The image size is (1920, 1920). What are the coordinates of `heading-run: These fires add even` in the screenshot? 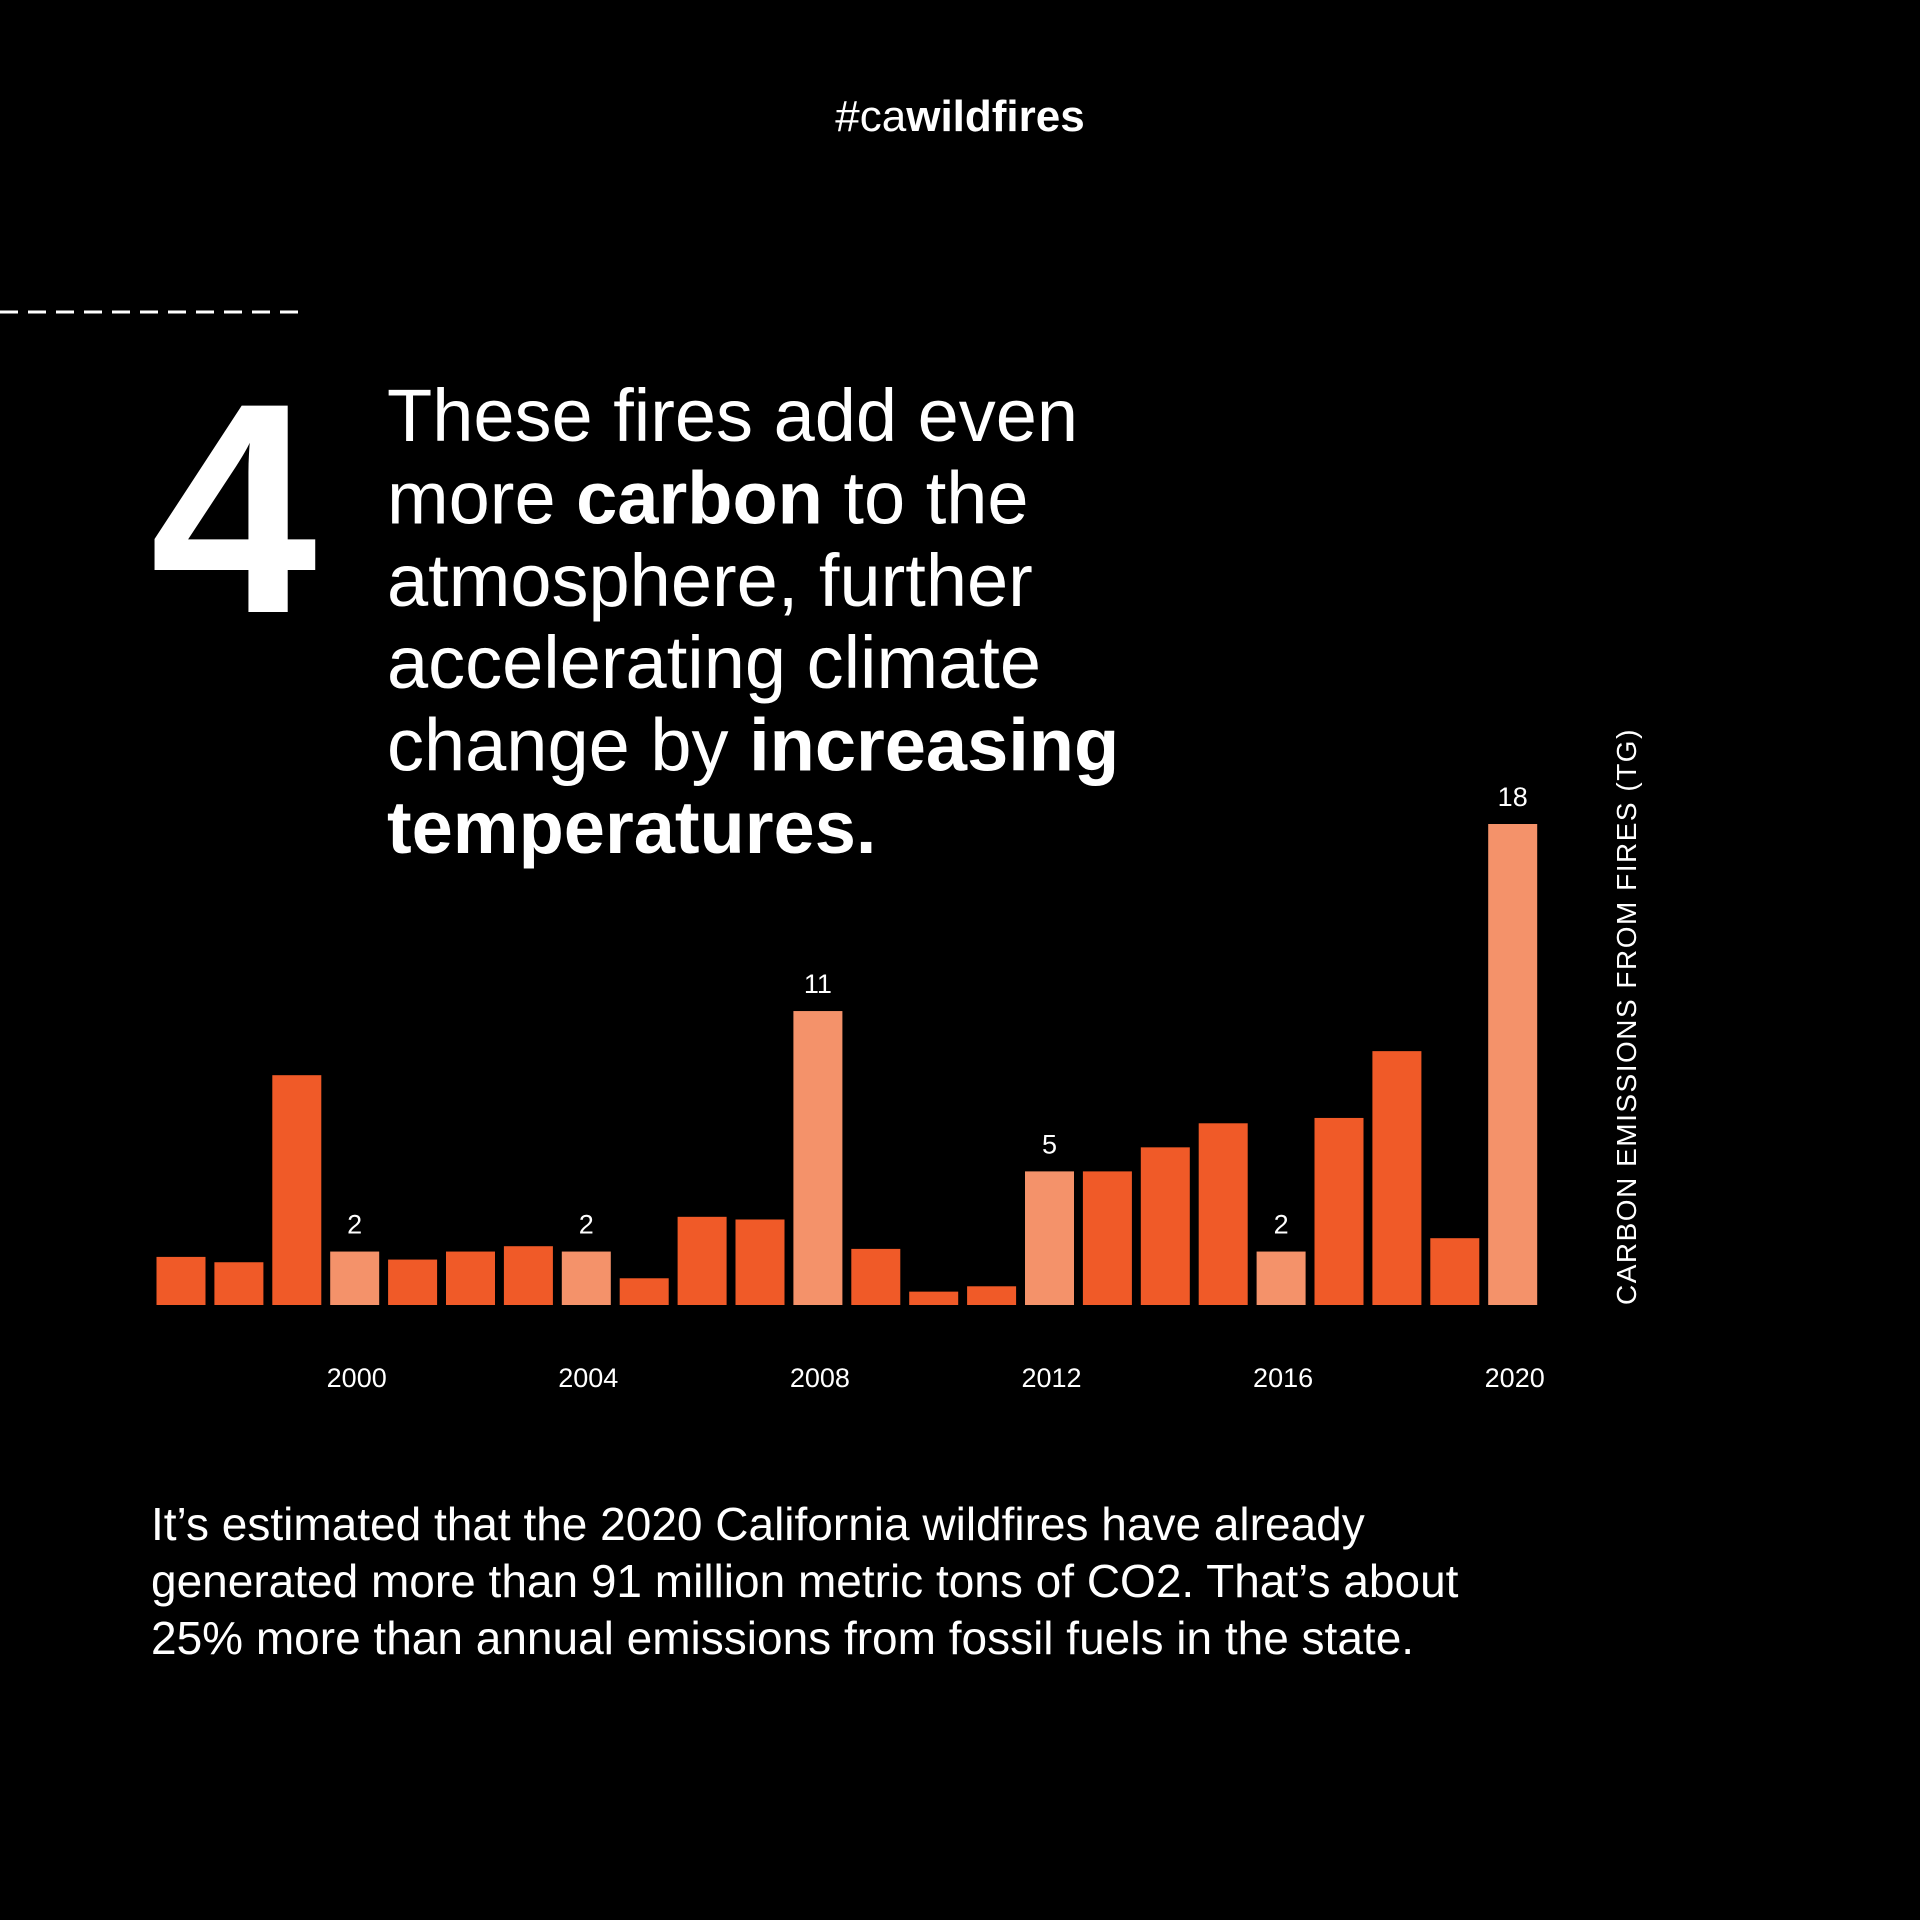 It's located at (732, 415).